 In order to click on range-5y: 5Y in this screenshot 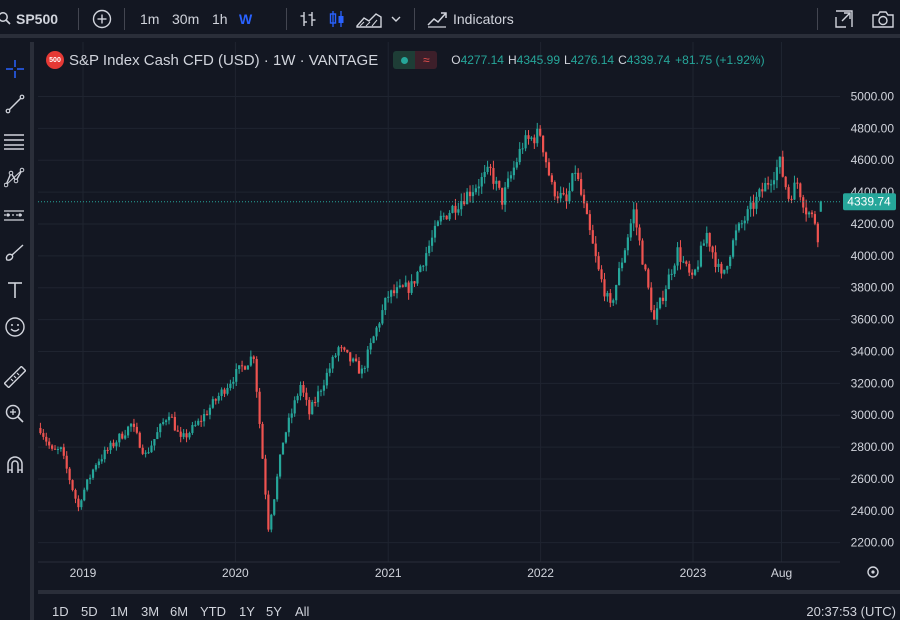, I will do `click(274, 611)`.